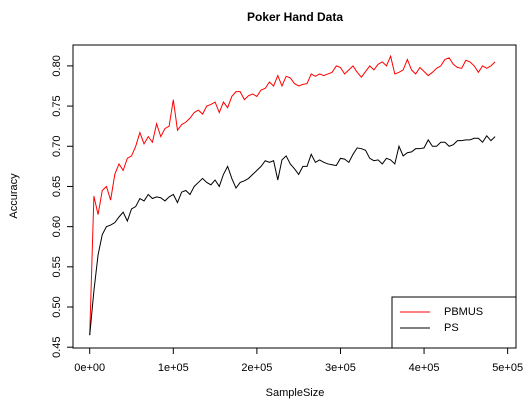 Image resolution: width=531 pixels, height=403 pixels. Describe the element at coordinates (507, 368) in the screenshot. I see `x-tick-label: 5e+05` at that location.